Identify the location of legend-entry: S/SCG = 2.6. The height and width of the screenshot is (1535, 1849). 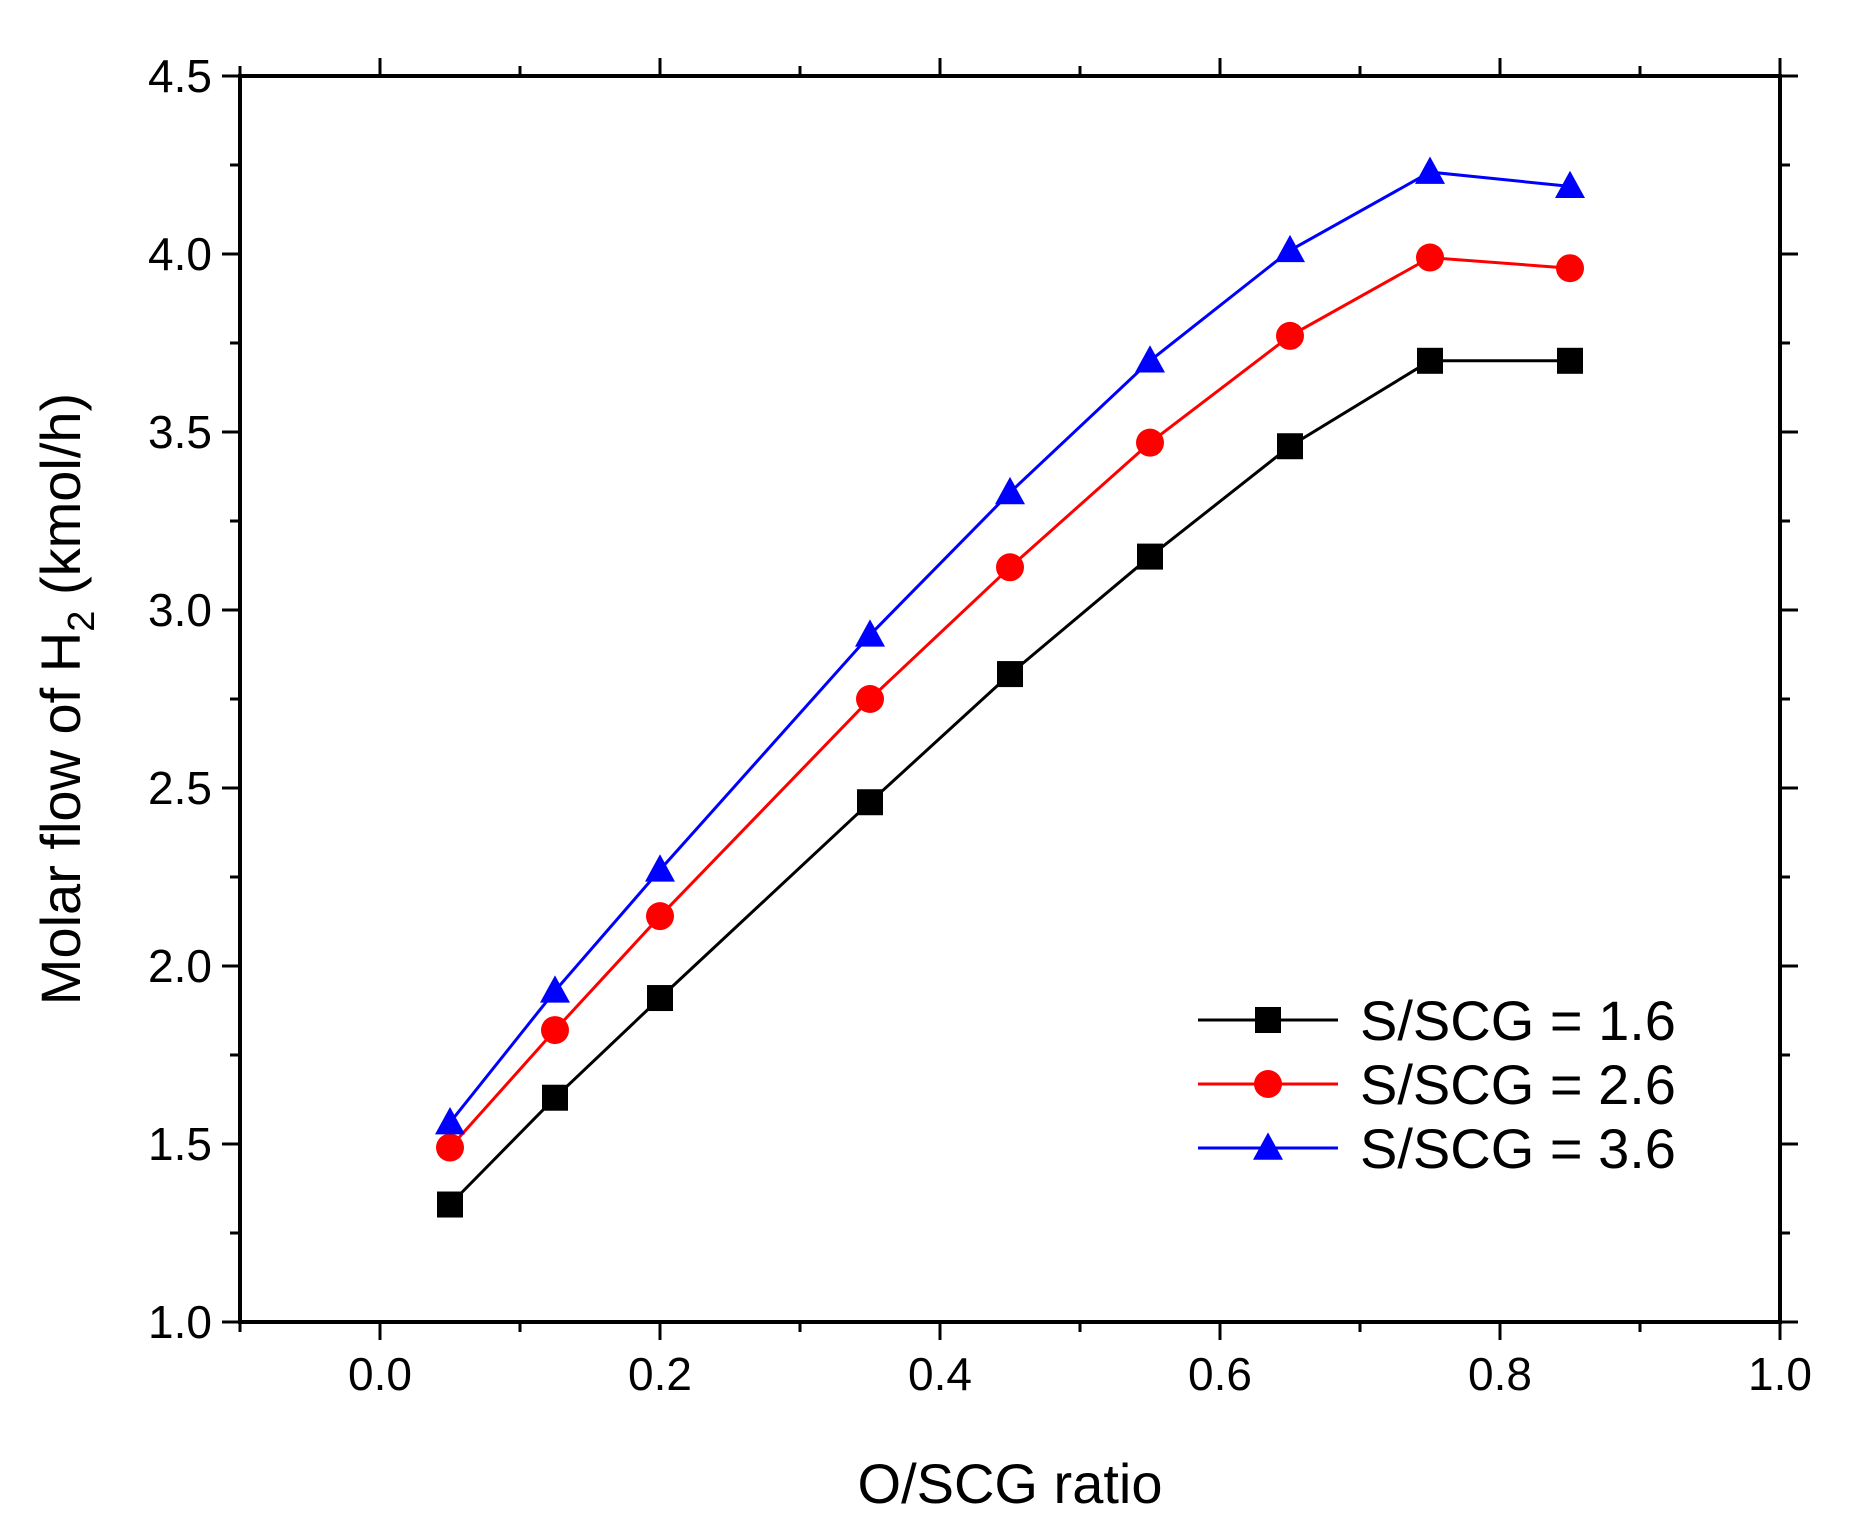
(1437, 1084).